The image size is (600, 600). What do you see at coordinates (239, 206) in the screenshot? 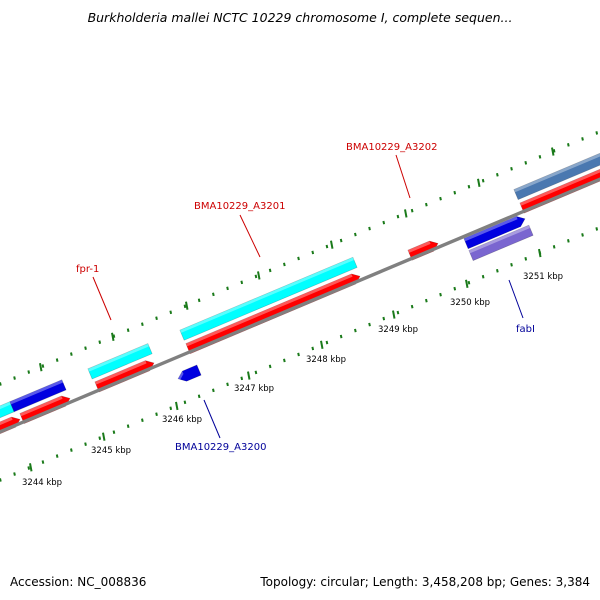
I see `gene-label-a3201: BMA10229_A3201` at bounding box center [239, 206].